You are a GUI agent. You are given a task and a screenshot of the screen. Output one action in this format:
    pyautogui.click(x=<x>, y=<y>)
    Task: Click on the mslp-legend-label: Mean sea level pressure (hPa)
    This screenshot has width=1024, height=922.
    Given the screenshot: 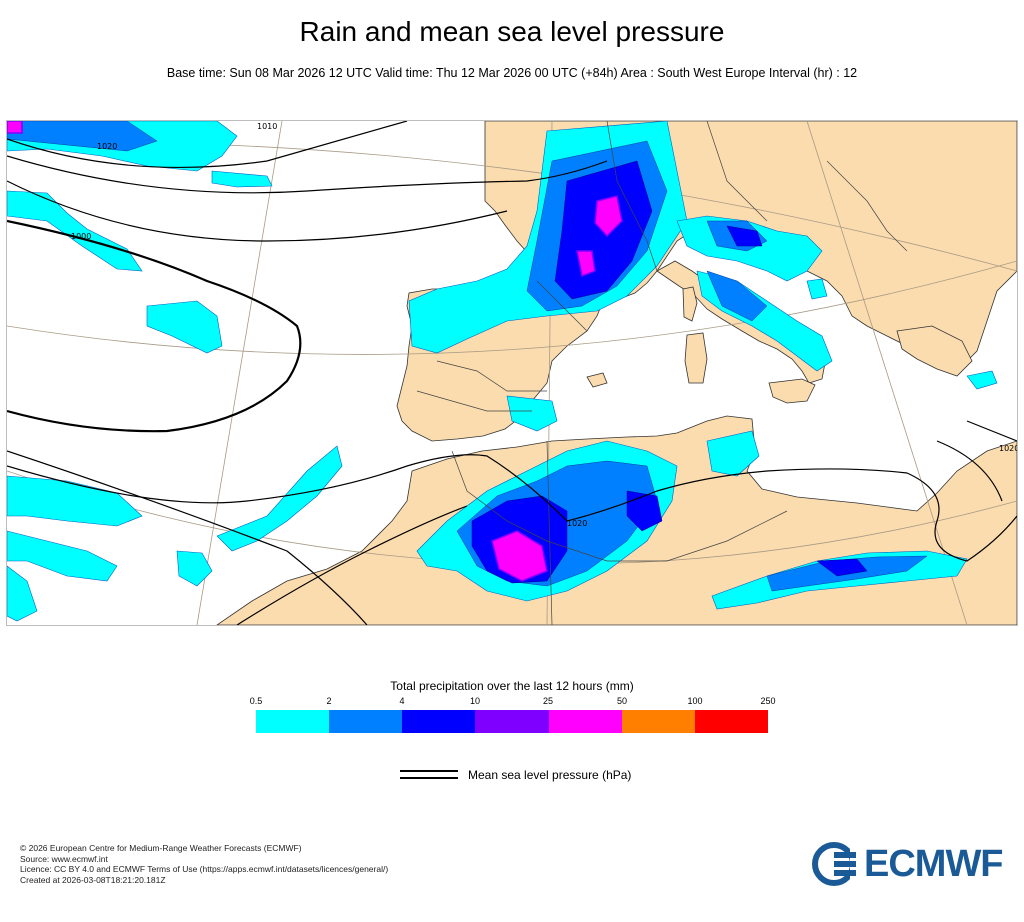 What is the action you would take?
    pyautogui.click(x=550, y=775)
    